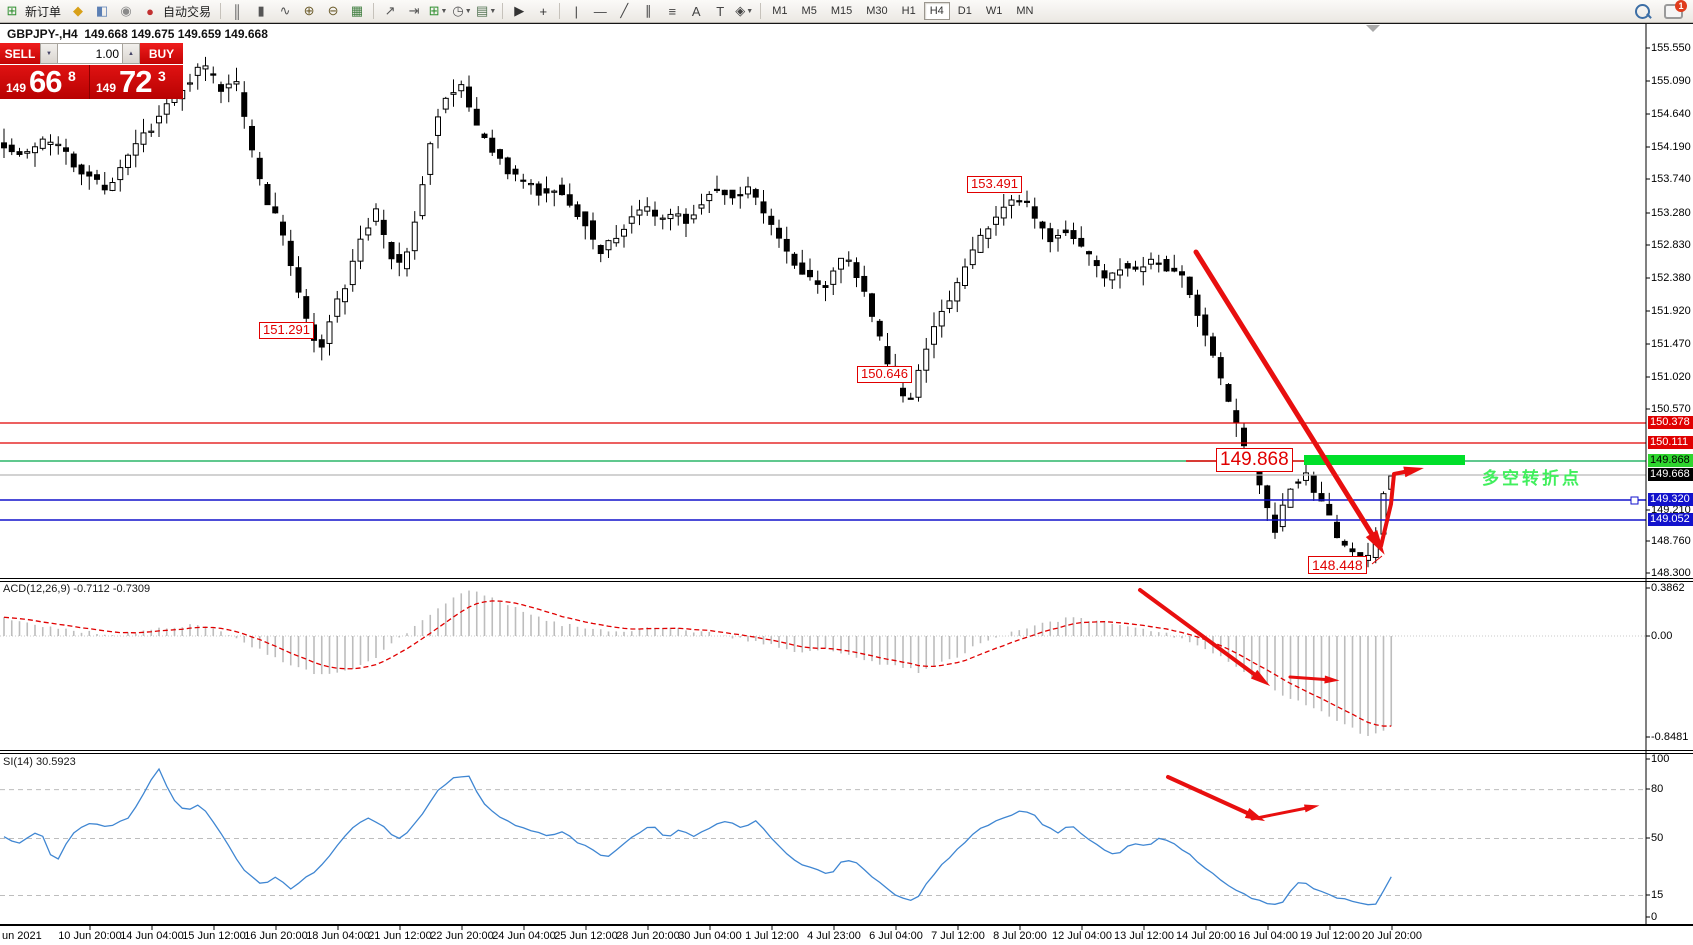  What do you see at coordinates (1662, 636) in the screenshot?
I see `macd-axis-label: 0.00` at bounding box center [1662, 636].